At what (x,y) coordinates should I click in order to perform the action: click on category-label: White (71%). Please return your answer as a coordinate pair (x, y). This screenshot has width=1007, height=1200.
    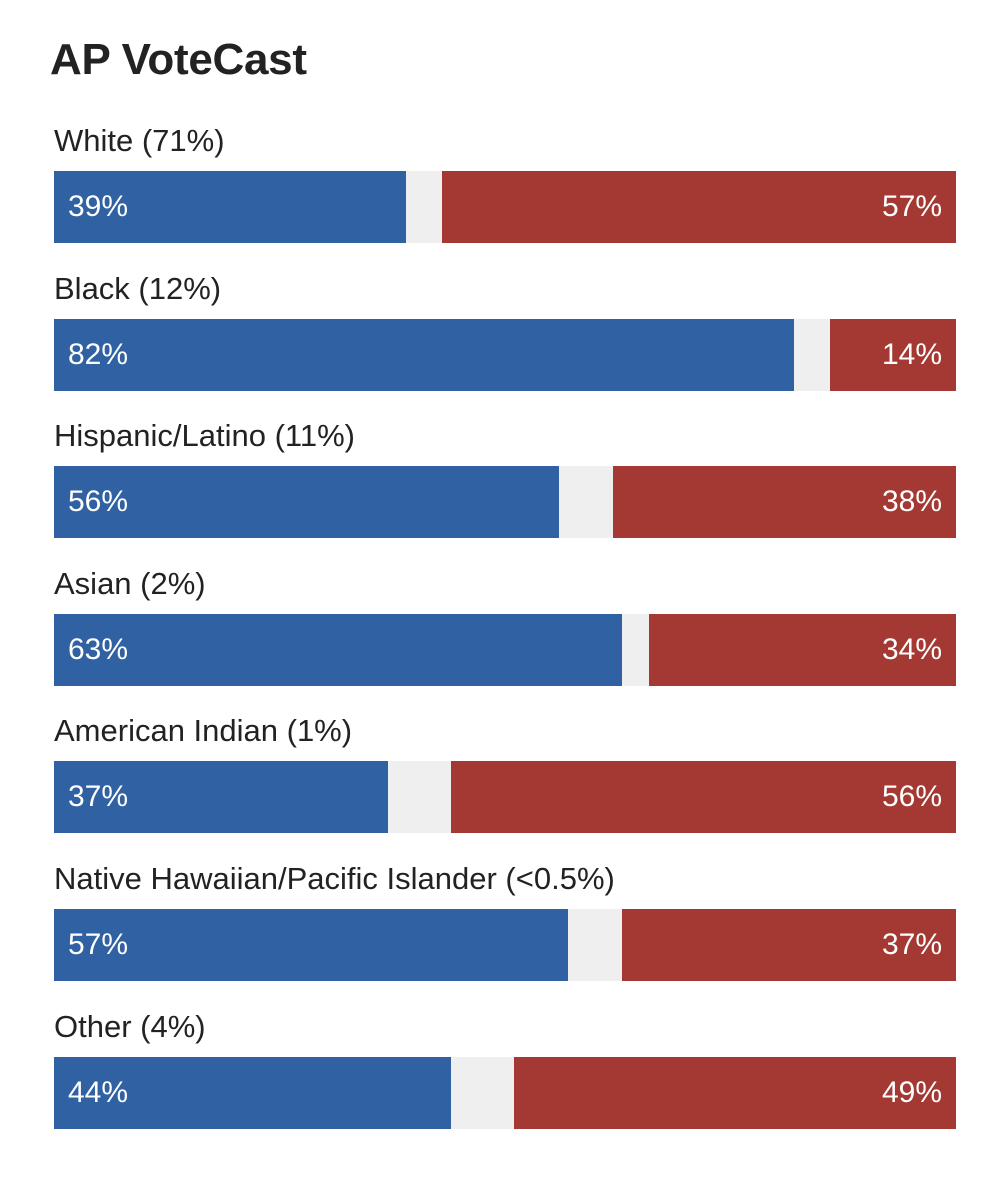
    Looking at the image, I should click on (139, 140).